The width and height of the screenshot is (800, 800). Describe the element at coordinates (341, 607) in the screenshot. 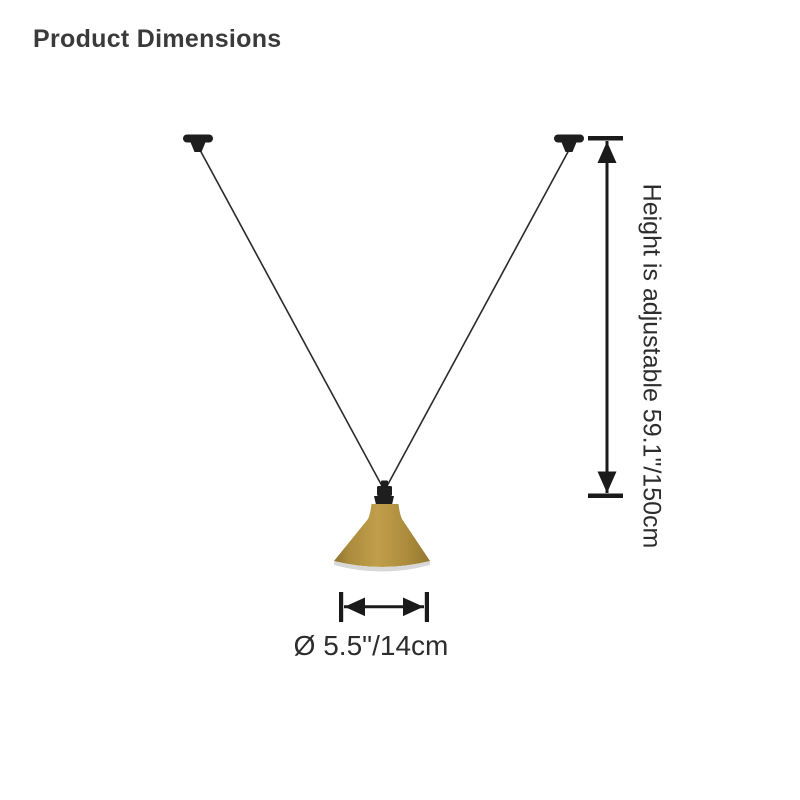

I see `diameter-arrow-left-cap` at that location.